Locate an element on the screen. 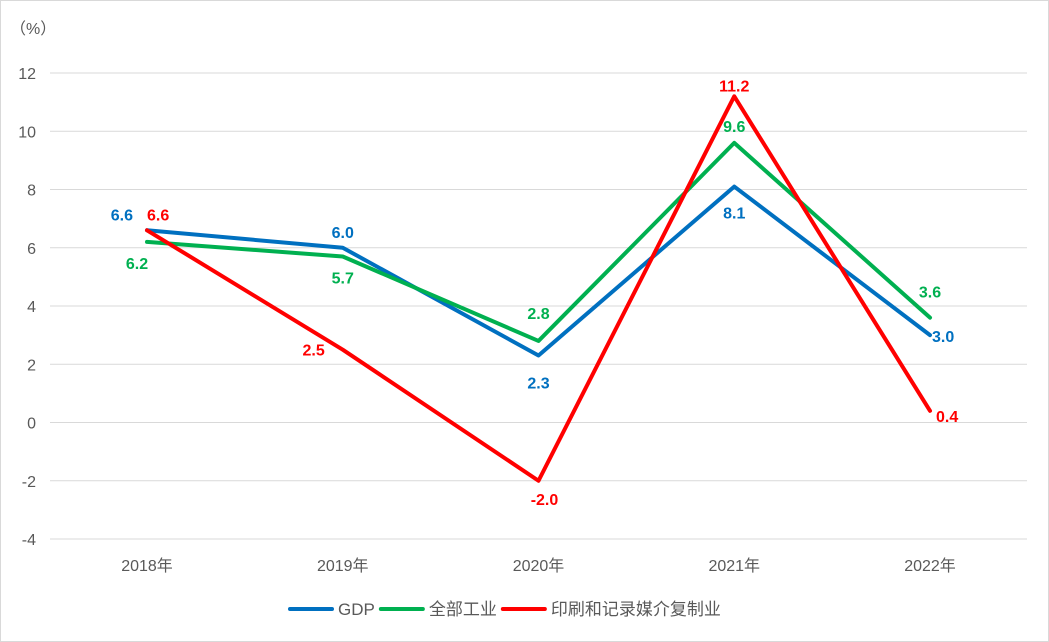  x-tick-label: 2022年 is located at coordinates (930, 566).